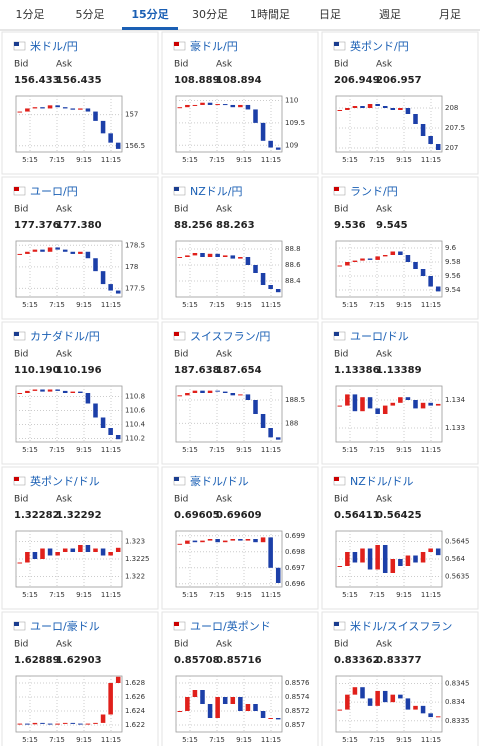 The width and height of the screenshot is (480, 746). I want to click on pair-title: 英ポンド/円, so click(379, 46).